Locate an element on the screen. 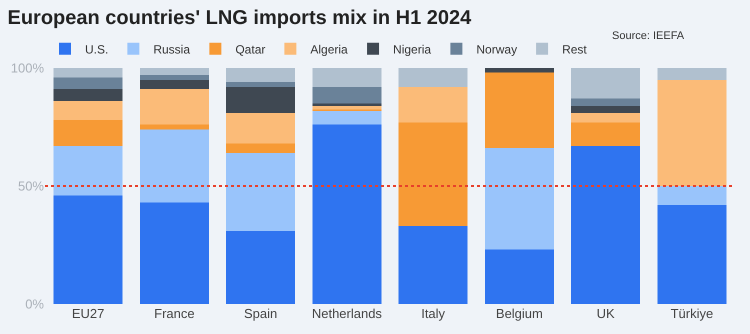 The width and height of the screenshot is (750, 334). x-tick-label: Spain is located at coordinates (261, 313).